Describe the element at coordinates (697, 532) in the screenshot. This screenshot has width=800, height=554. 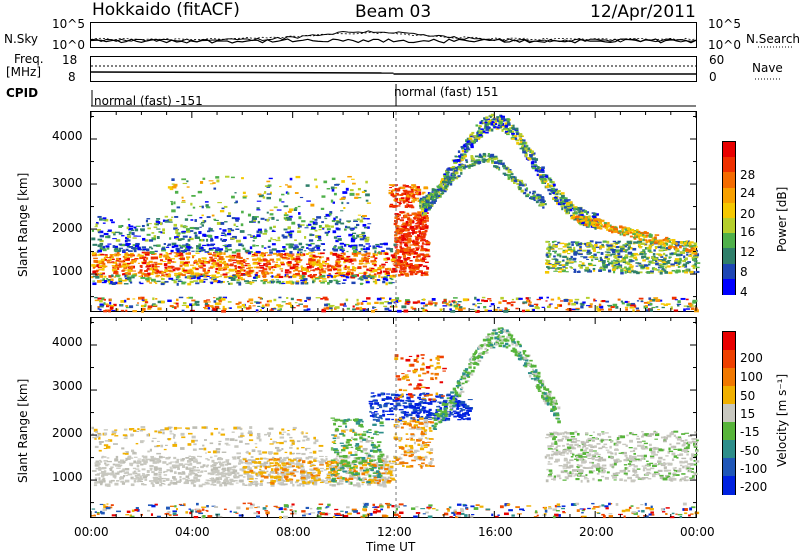
I see `x-tick: 00:00` at that location.